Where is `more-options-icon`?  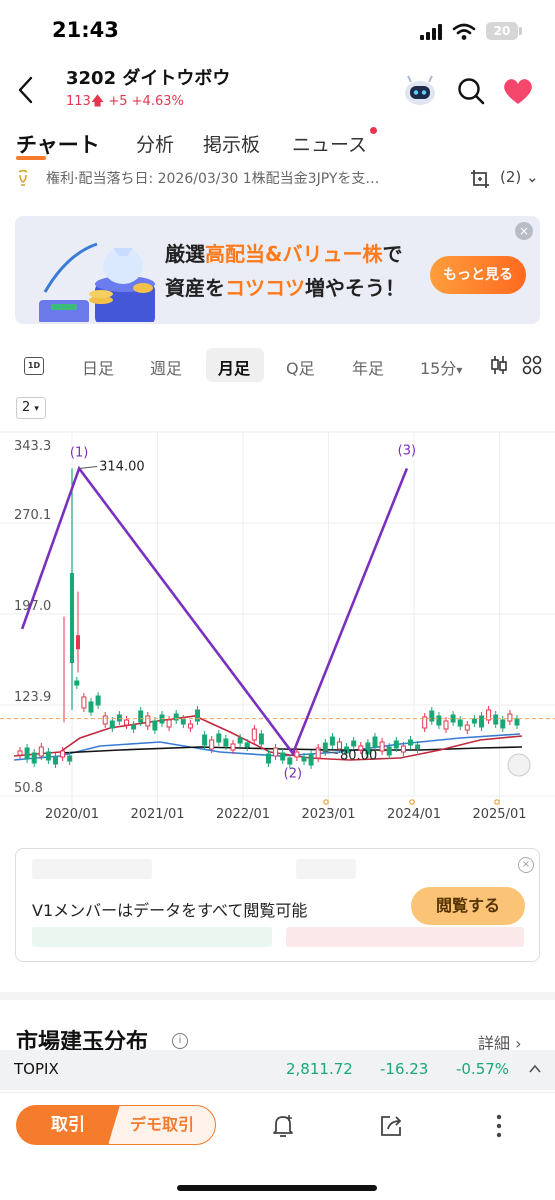
more-options-icon is located at coordinates (499, 1126).